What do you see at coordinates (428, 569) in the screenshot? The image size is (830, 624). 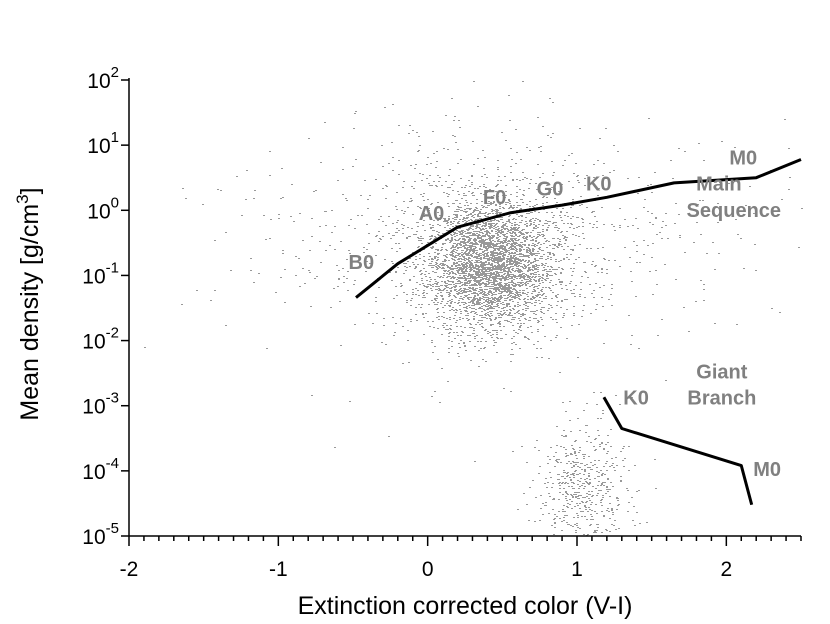 I see `x-tick-label: 0` at bounding box center [428, 569].